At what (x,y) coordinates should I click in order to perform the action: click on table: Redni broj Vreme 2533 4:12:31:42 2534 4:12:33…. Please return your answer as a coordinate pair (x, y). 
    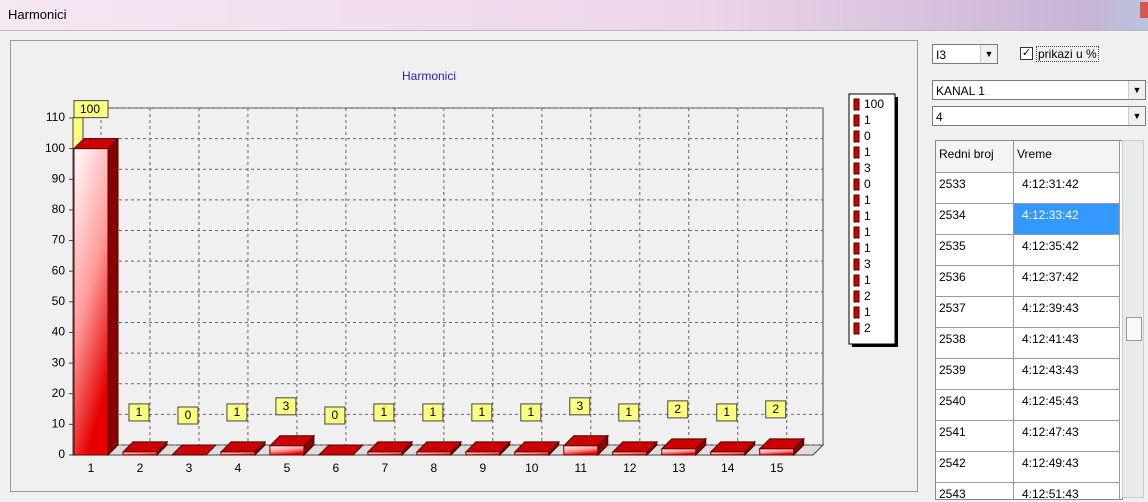
    Looking at the image, I should click on (1029, 320).